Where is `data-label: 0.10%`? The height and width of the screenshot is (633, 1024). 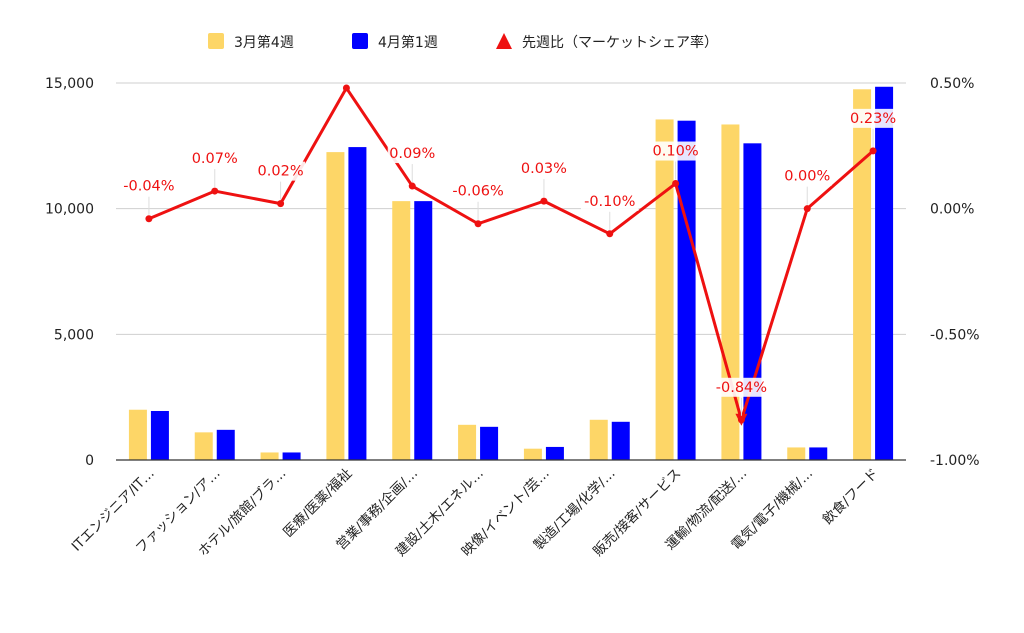 data-label: 0.10% is located at coordinates (676, 152).